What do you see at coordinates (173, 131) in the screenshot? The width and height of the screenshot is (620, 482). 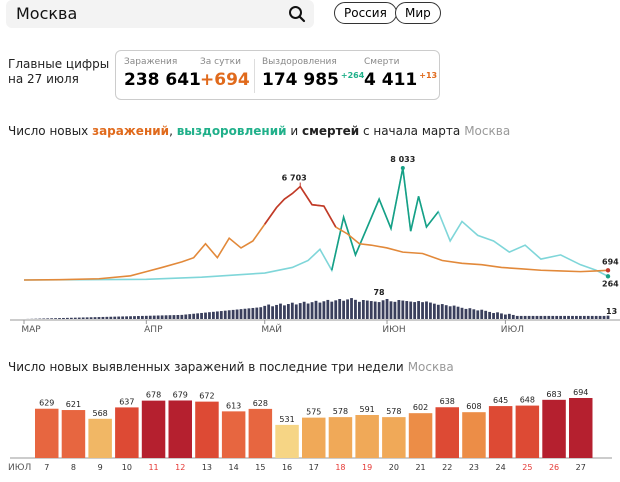 I see `main-chart-title-sep: ,` at bounding box center [173, 131].